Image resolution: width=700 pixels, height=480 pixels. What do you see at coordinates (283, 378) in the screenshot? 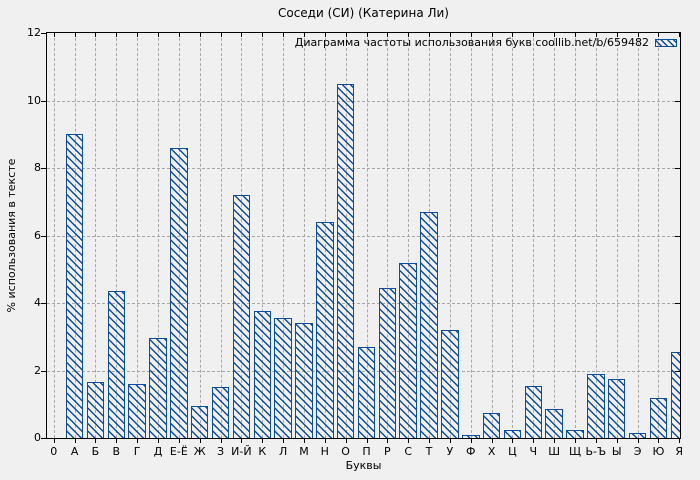
I see `bar-Л` at bounding box center [283, 378].